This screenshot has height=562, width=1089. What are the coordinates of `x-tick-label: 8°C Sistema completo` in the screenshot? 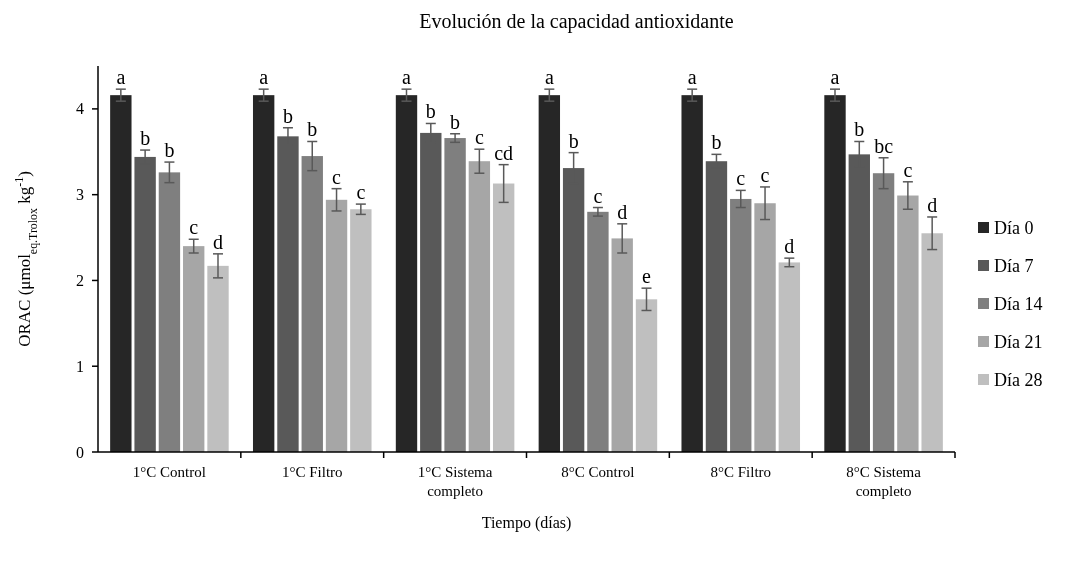 It's located at (884, 481).